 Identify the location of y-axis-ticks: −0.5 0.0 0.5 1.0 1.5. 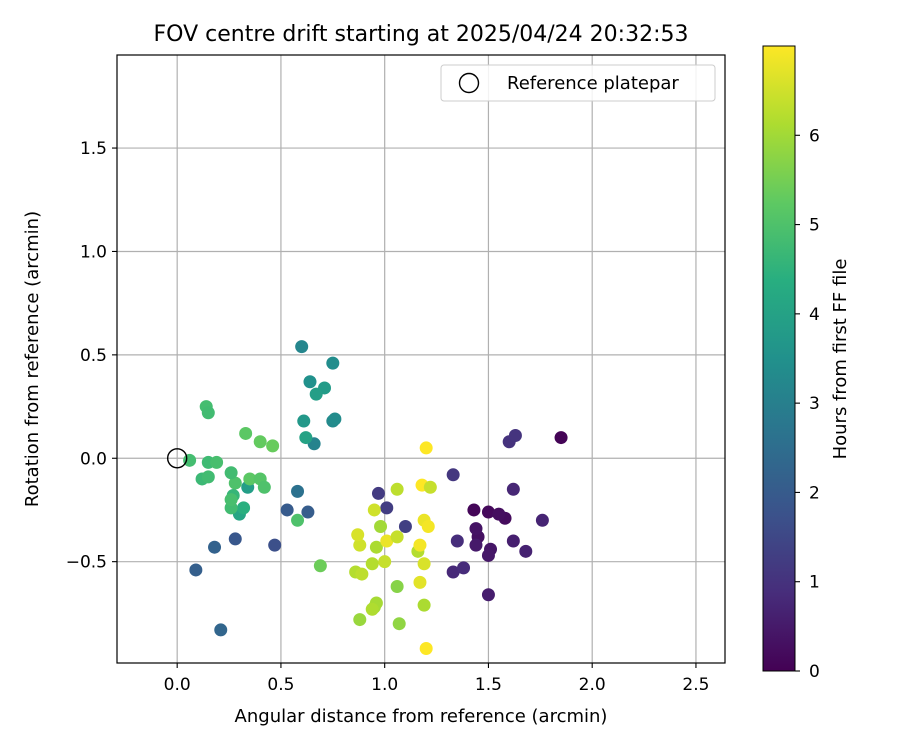
(91, 356).